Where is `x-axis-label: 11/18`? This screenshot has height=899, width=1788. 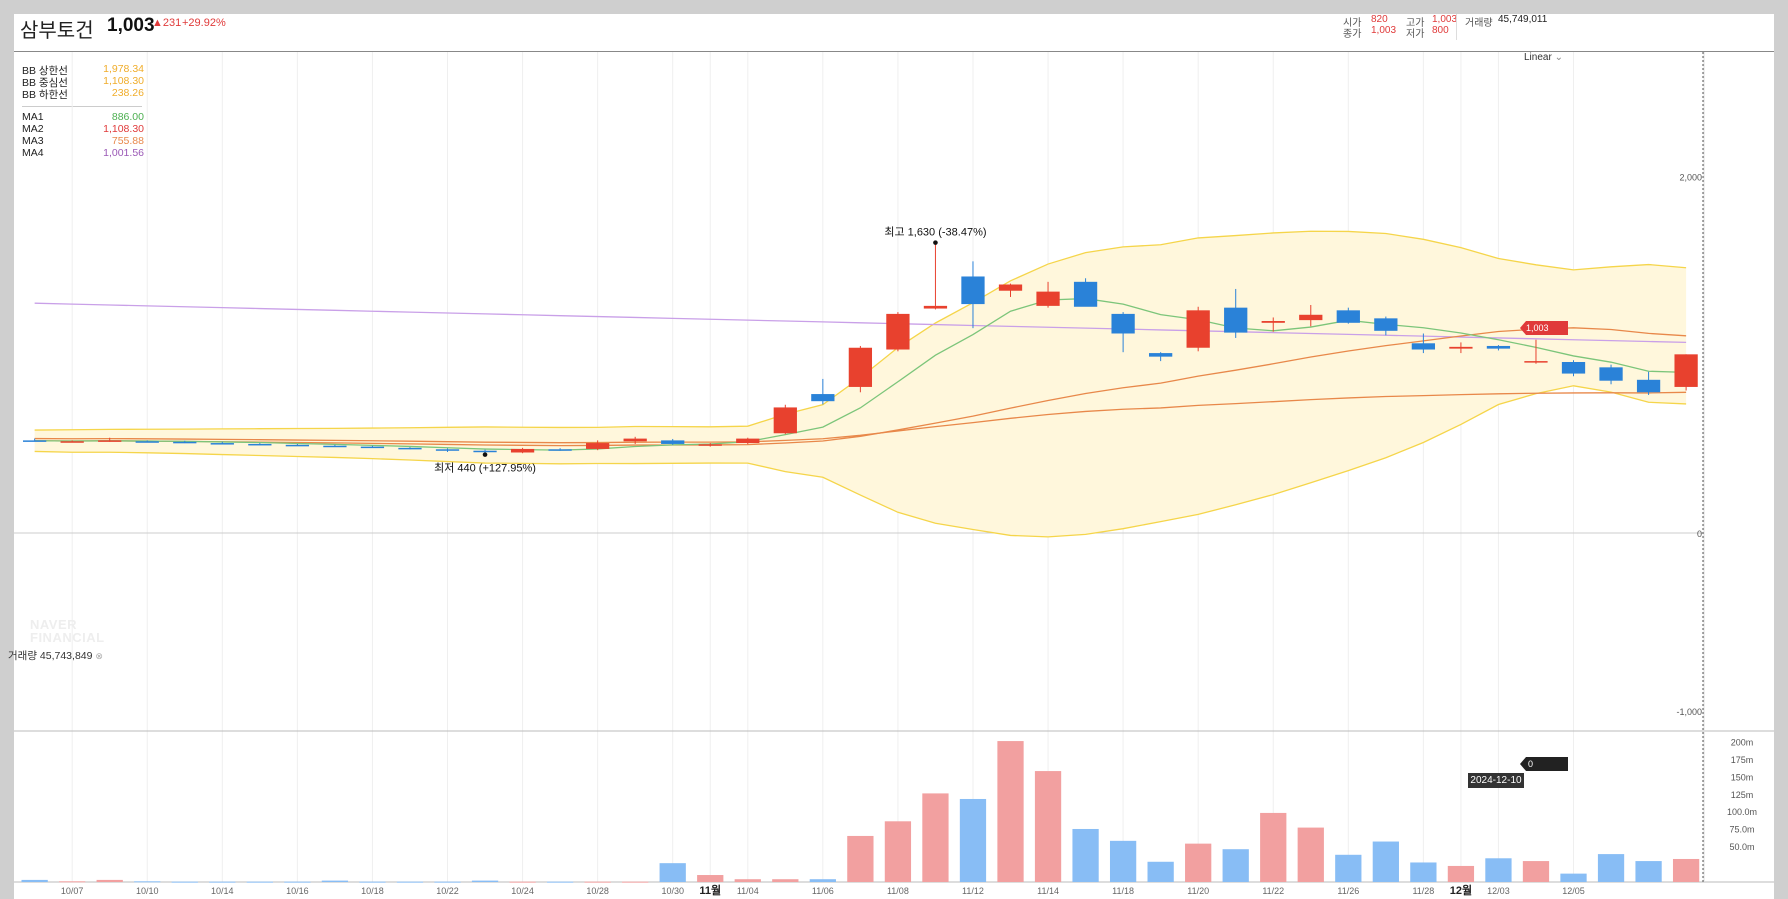 x-axis-label: 11/18 is located at coordinates (1123, 891).